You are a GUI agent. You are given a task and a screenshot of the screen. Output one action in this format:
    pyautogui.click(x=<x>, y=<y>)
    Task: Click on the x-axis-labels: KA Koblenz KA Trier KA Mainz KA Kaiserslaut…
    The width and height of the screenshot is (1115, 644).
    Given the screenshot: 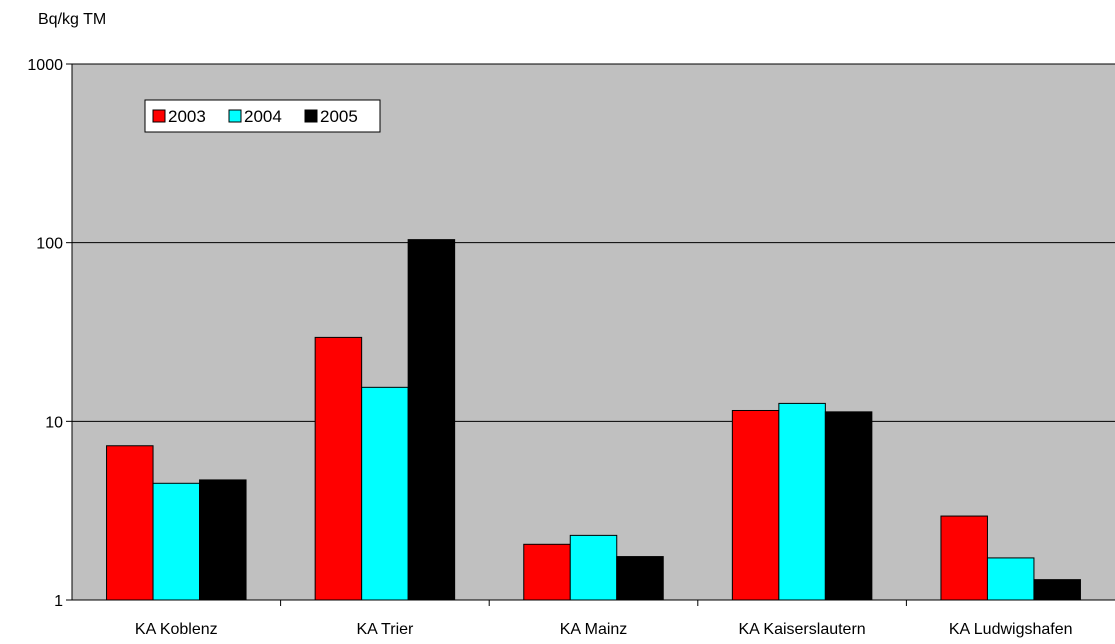 What is the action you would take?
    pyautogui.click(x=604, y=629)
    